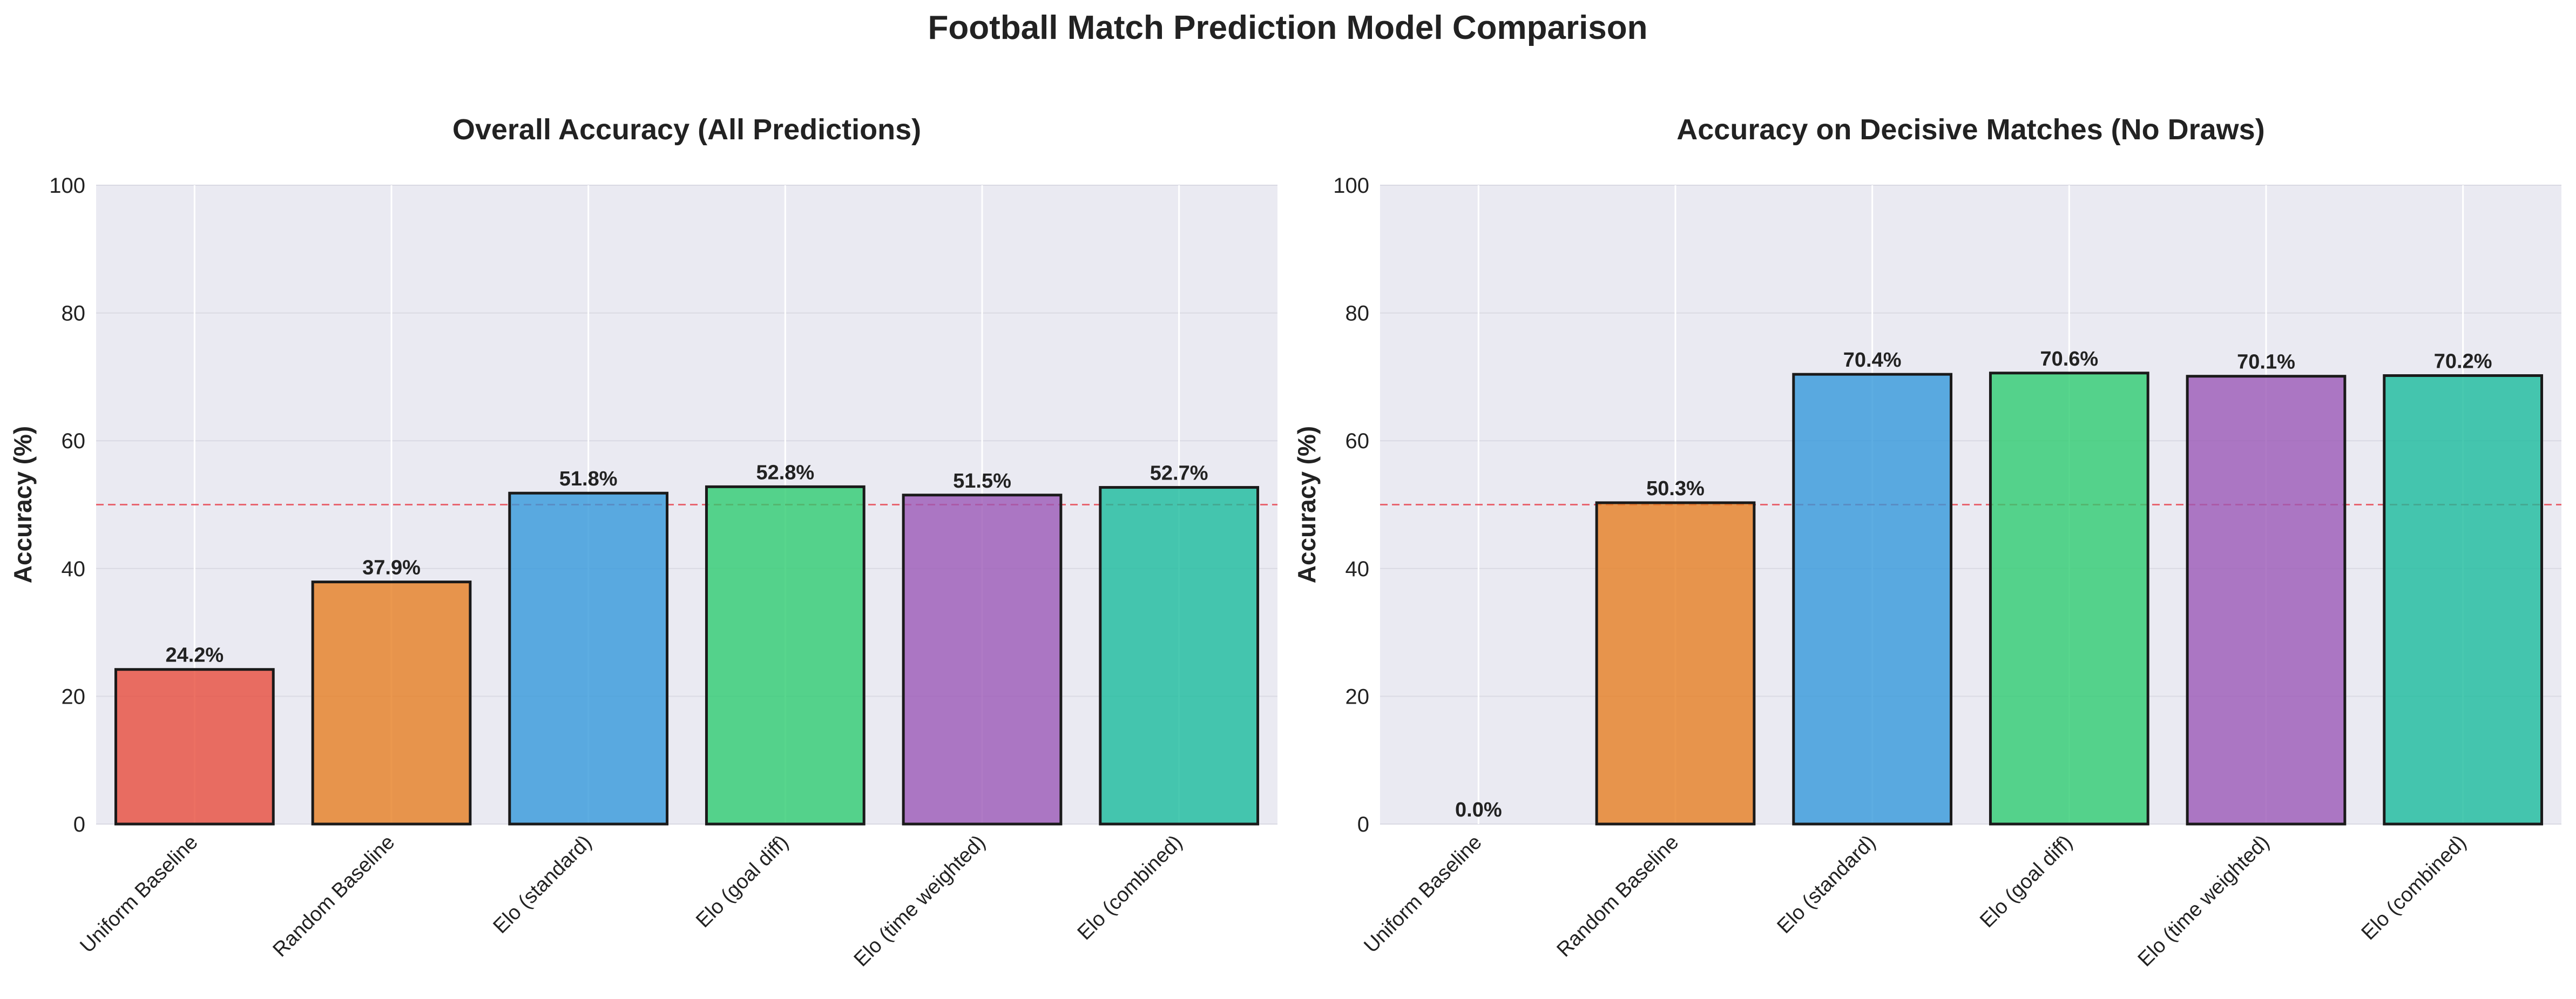 Image resolution: width=2576 pixels, height=999 pixels. I want to click on data-label-uniform-baseline: 0.0%, so click(1478, 810).